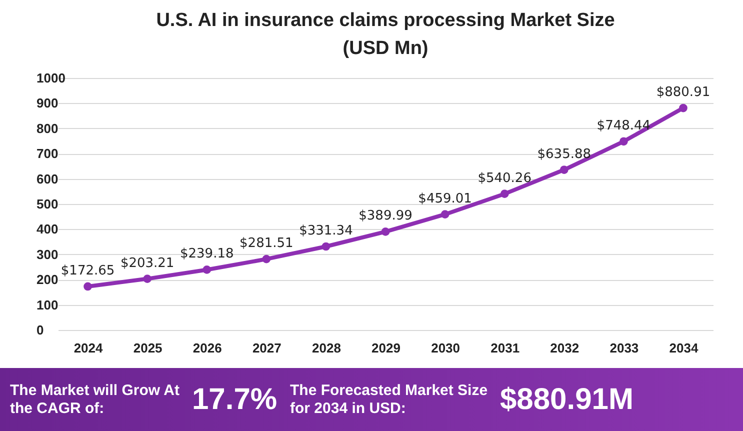 The width and height of the screenshot is (743, 431). Describe the element at coordinates (684, 348) in the screenshot. I see `x-tick-label: 2034` at that location.